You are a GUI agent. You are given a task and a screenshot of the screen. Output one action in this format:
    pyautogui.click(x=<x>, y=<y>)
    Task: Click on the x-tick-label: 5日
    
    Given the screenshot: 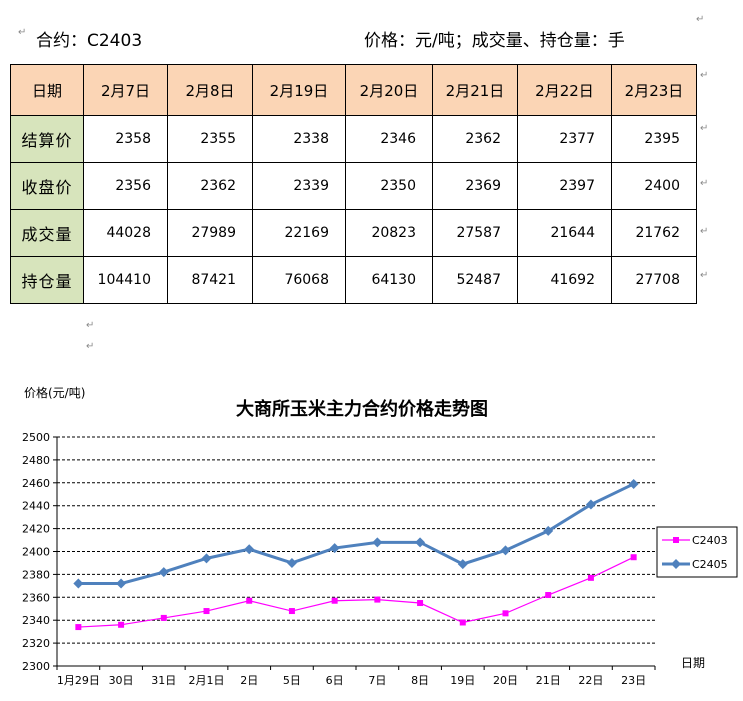 What is the action you would take?
    pyautogui.click(x=292, y=680)
    